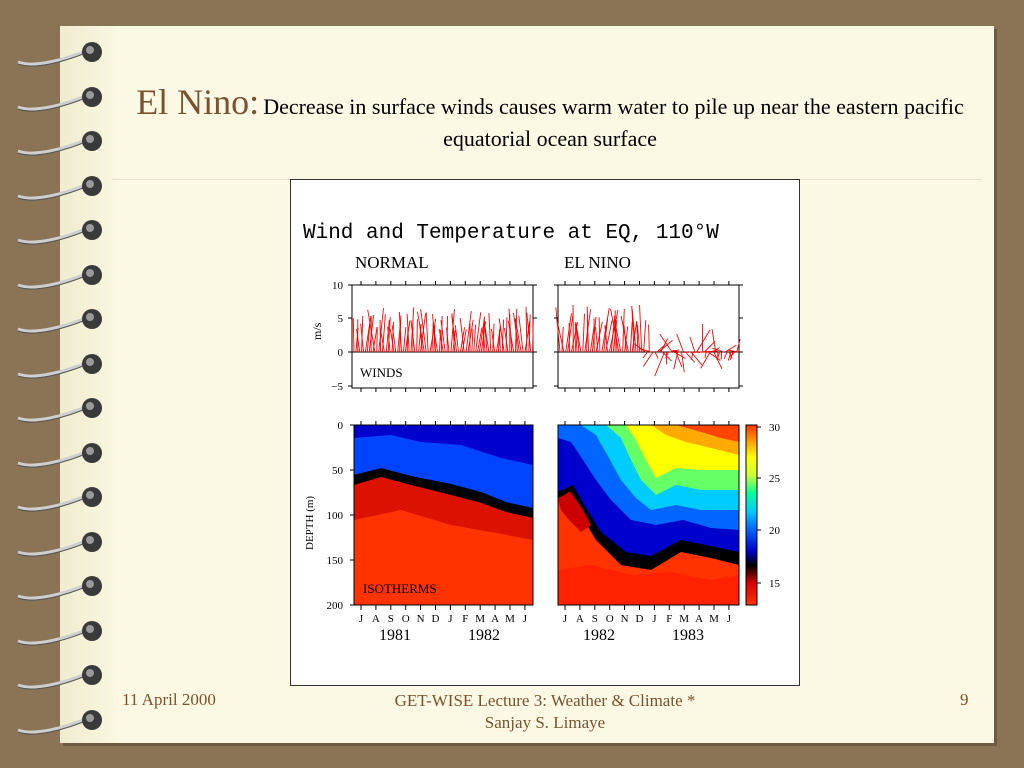  Describe the element at coordinates (392, 262) in the screenshot. I see `label-normal: NORMAL` at that location.